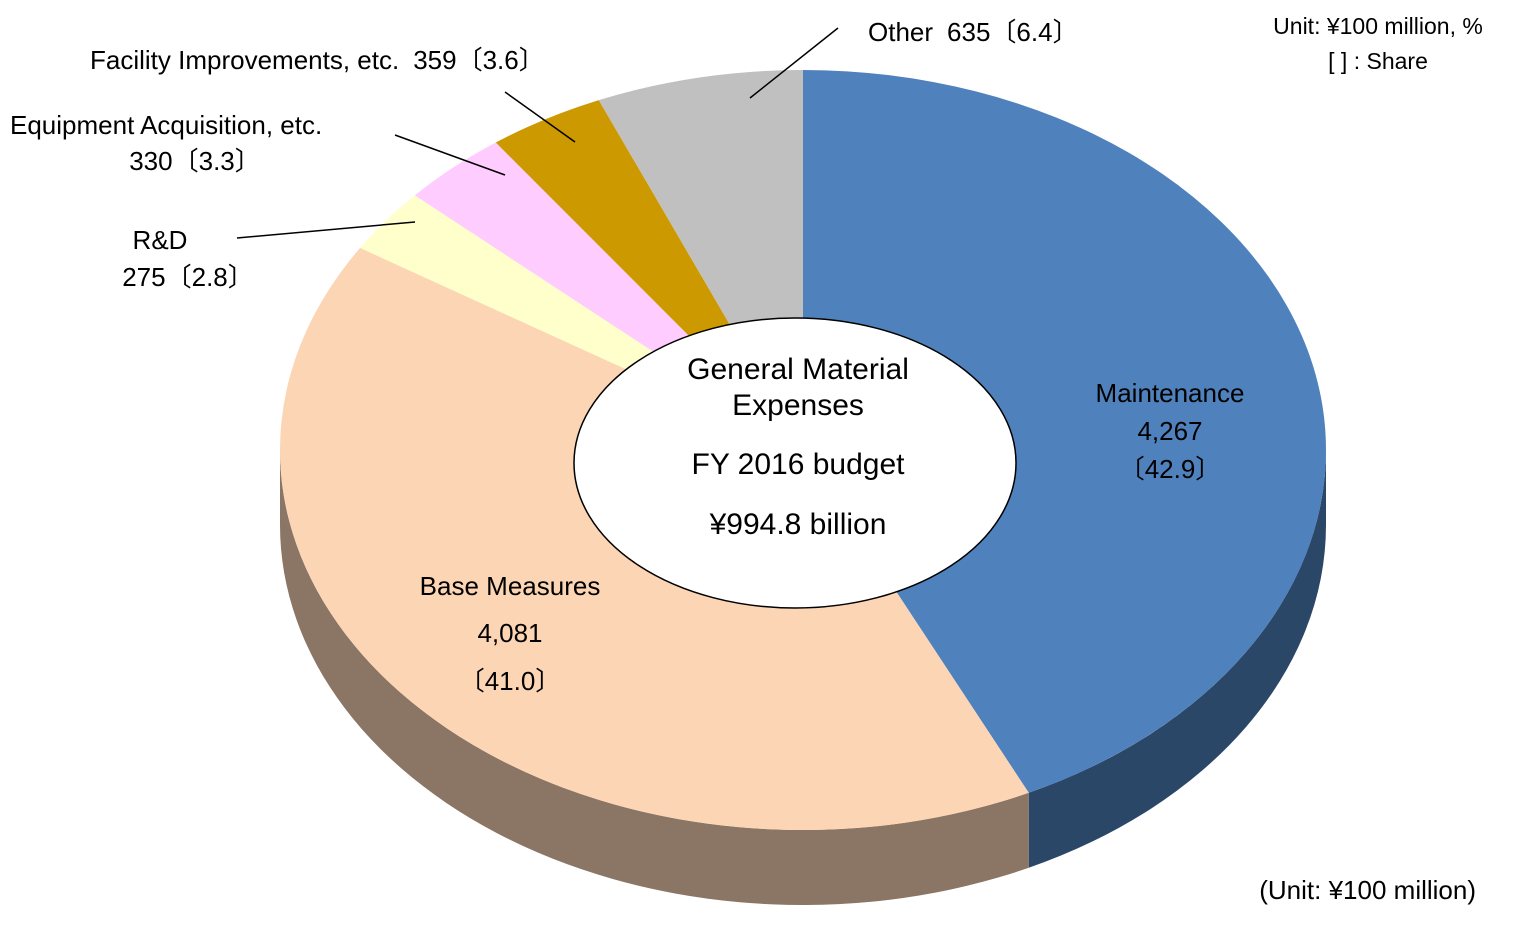 This screenshot has height=927, width=1517. I want to click on slice-label-part: 〔6.4〕, so click(1034, 32).